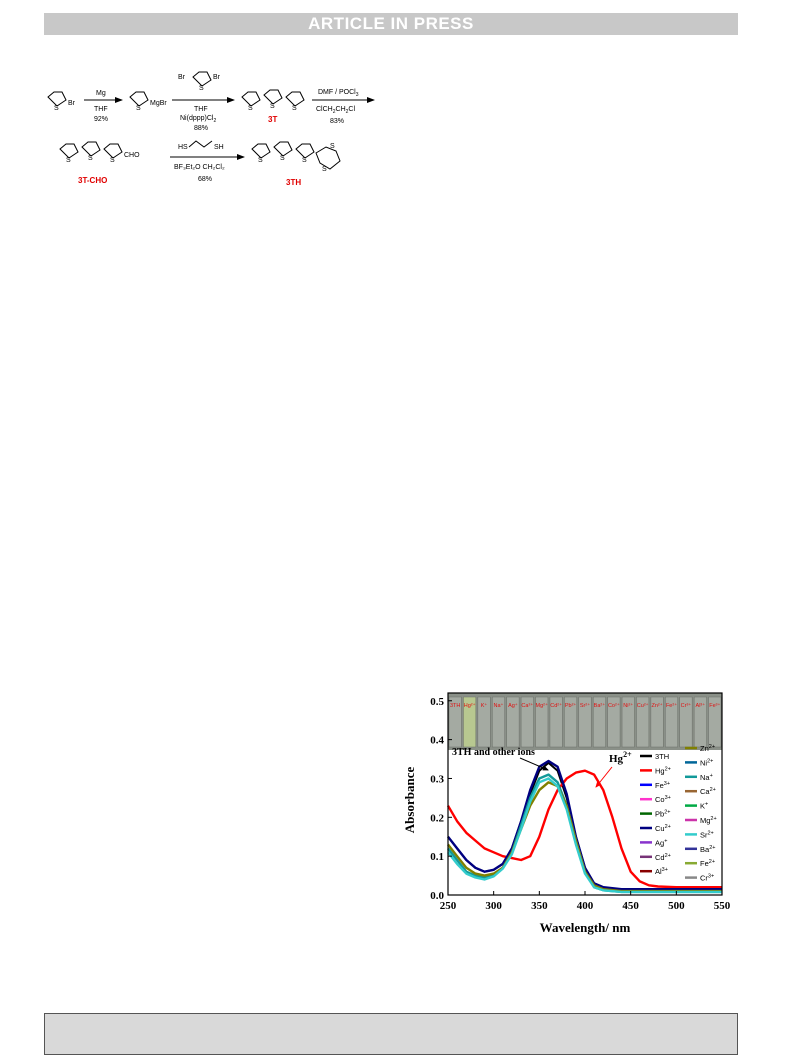 The image size is (793, 1057). What do you see at coordinates (663, 770) in the screenshot?
I see `legend-label: Hg2+` at bounding box center [663, 770].